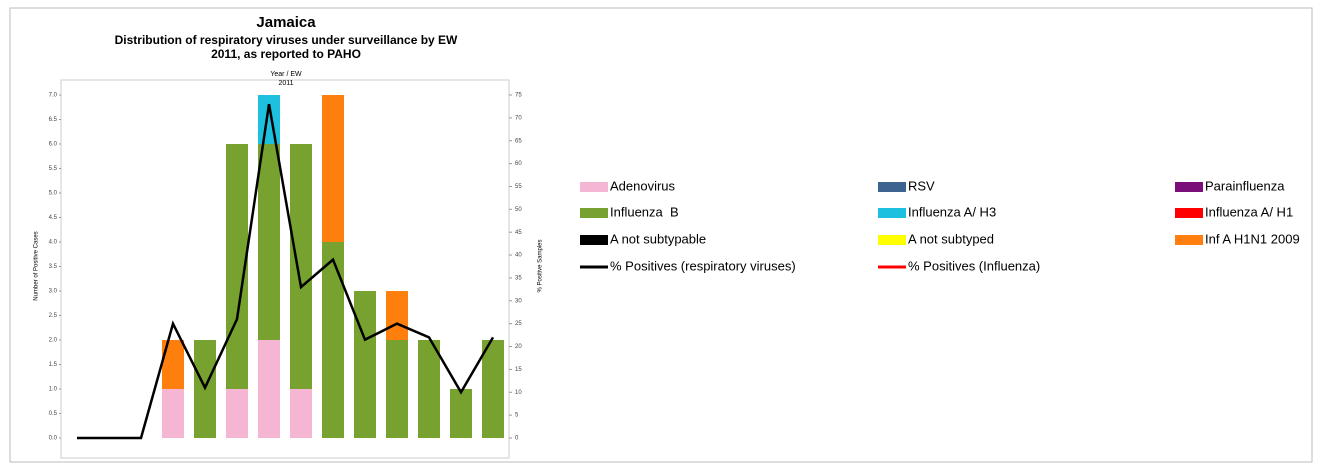 The width and height of the screenshot is (1322, 473). What do you see at coordinates (703, 265) in the screenshot?
I see `legend-label: % Positives (respiratory viruses)` at bounding box center [703, 265].